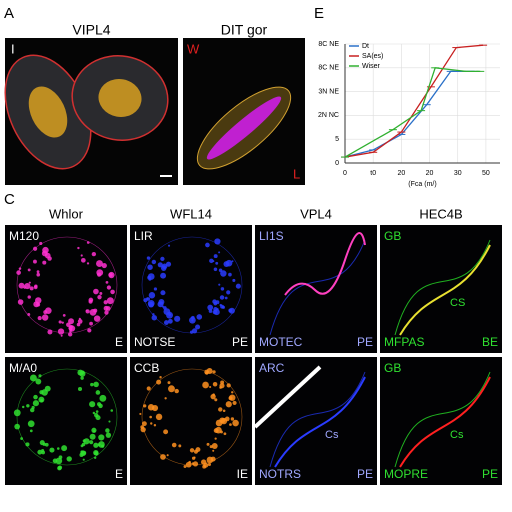  I want to click on y-tick-label: 5, so click(337, 139).